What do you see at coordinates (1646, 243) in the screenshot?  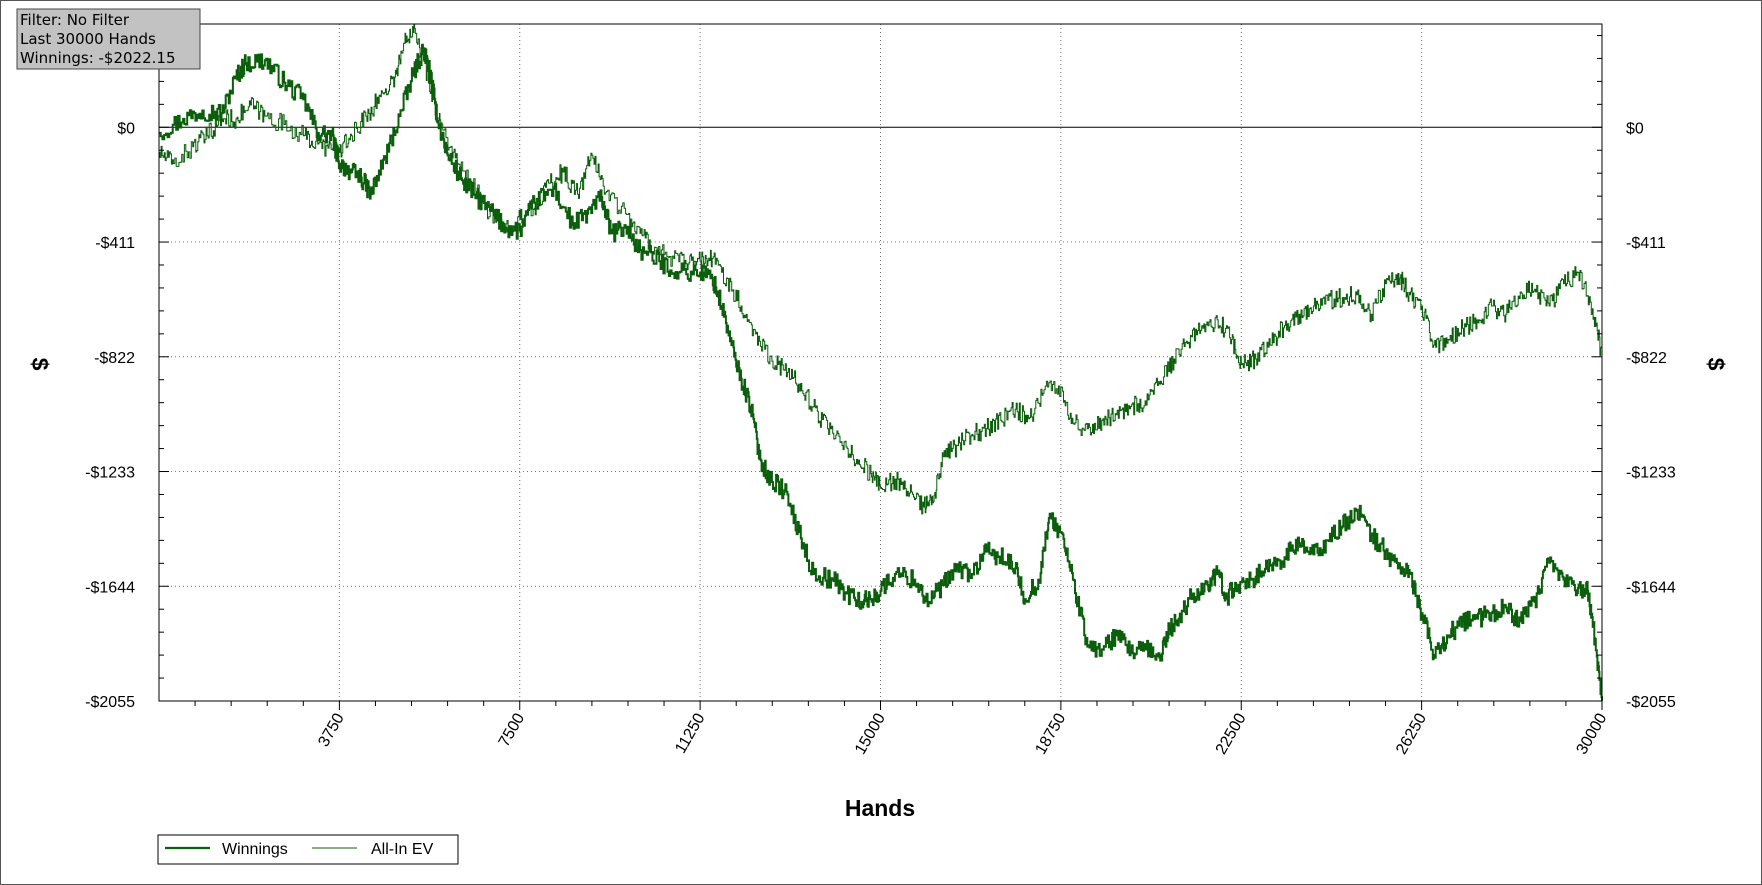 I see `y-tick-label-right: -$411` at bounding box center [1646, 243].